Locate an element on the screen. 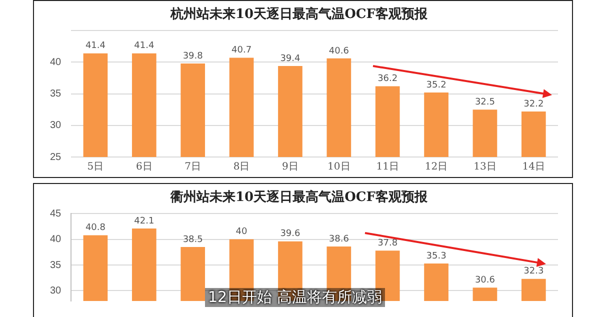 The image size is (600, 317). data-label: 42.1 is located at coordinates (144, 221).